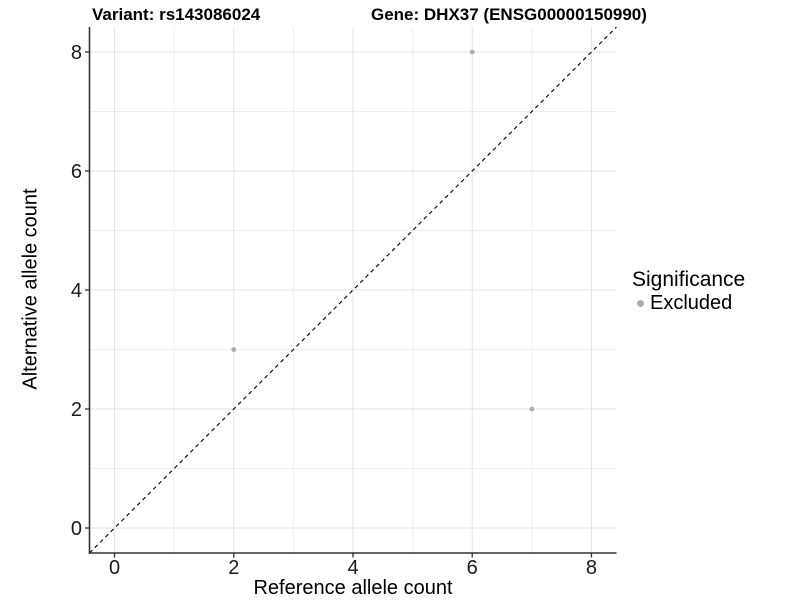  What do you see at coordinates (689, 279) in the screenshot?
I see `legend-title: Significance` at bounding box center [689, 279].